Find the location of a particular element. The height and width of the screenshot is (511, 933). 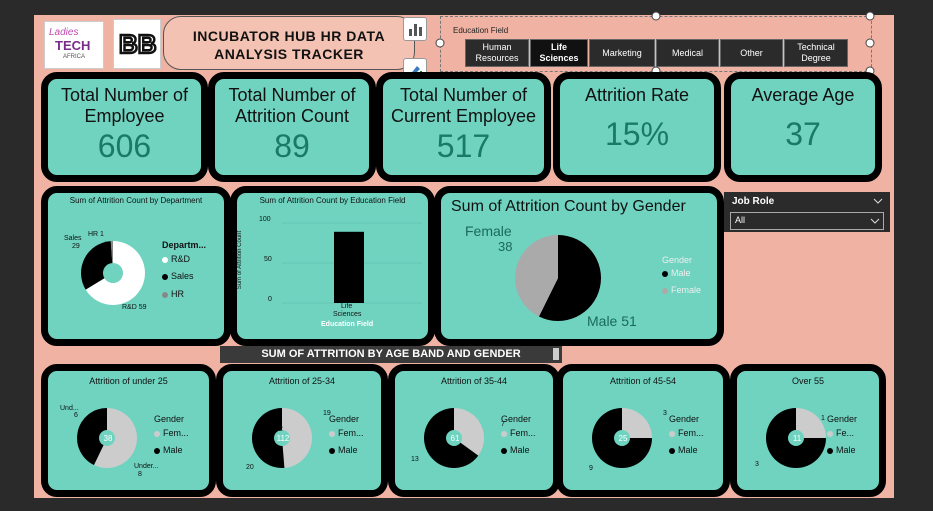

age-band-section-header: SUM OF ATTRITION BY AGE BAND AND GENDER is located at coordinates (391, 354).